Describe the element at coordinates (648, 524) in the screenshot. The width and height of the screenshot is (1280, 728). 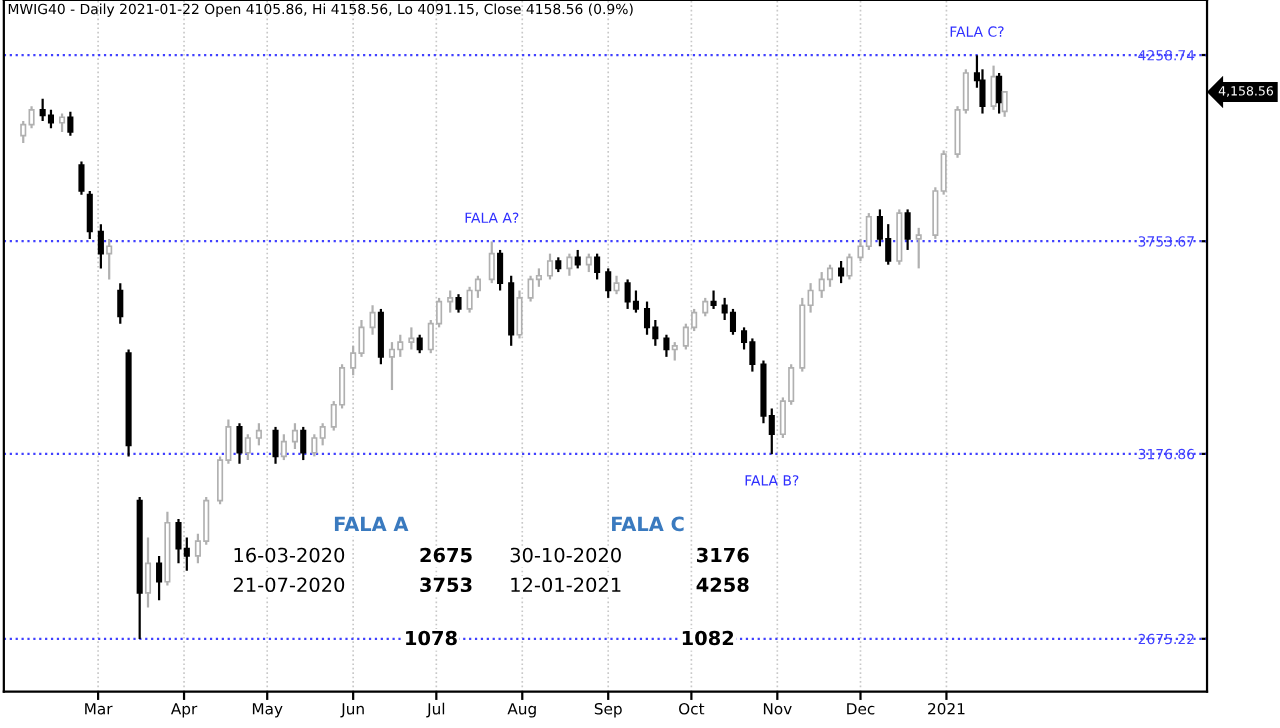
I see `annotation: FALA C` at that location.